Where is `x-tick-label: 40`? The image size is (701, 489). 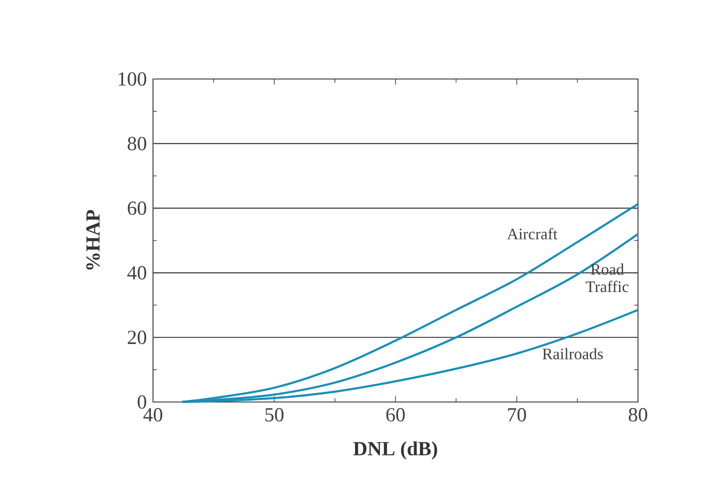 x-tick-label: 40 is located at coordinates (152, 415).